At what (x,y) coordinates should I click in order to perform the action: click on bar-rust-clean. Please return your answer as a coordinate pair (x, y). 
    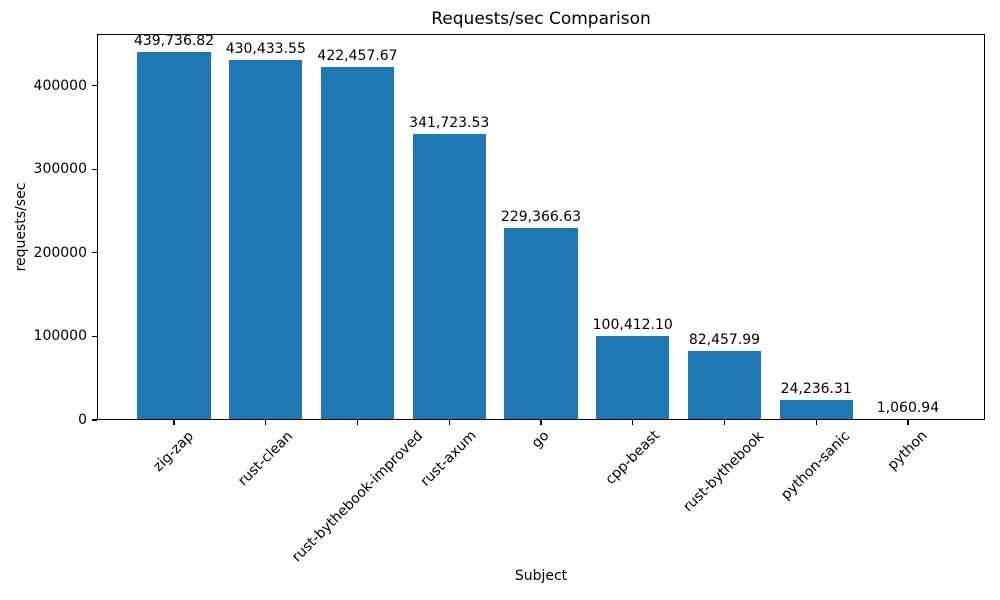
    Looking at the image, I should click on (266, 240).